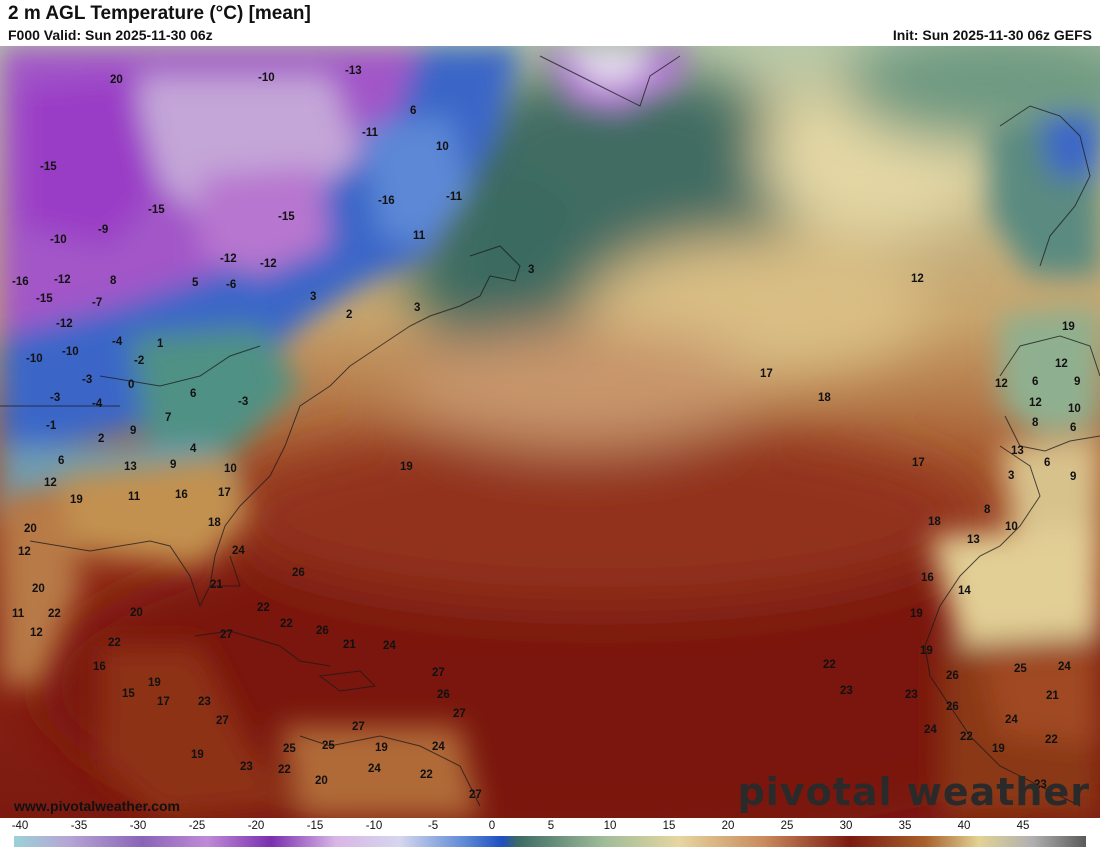 The image size is (1100, 850). I want to click on colorbar-tick-label: -20, so click(256, 826).